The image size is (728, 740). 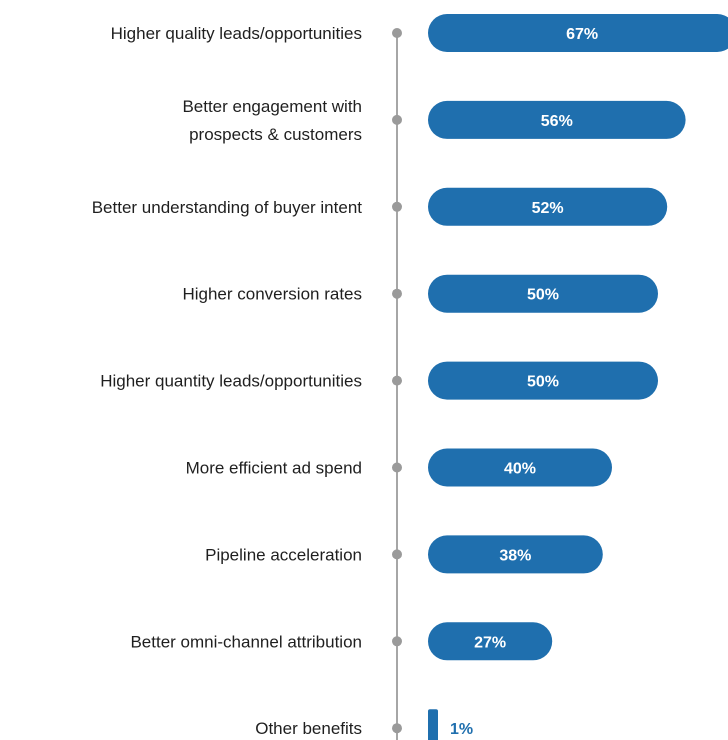 I want to click on axis-dot-pipeline-acceleration, so click(x=397, y=554).